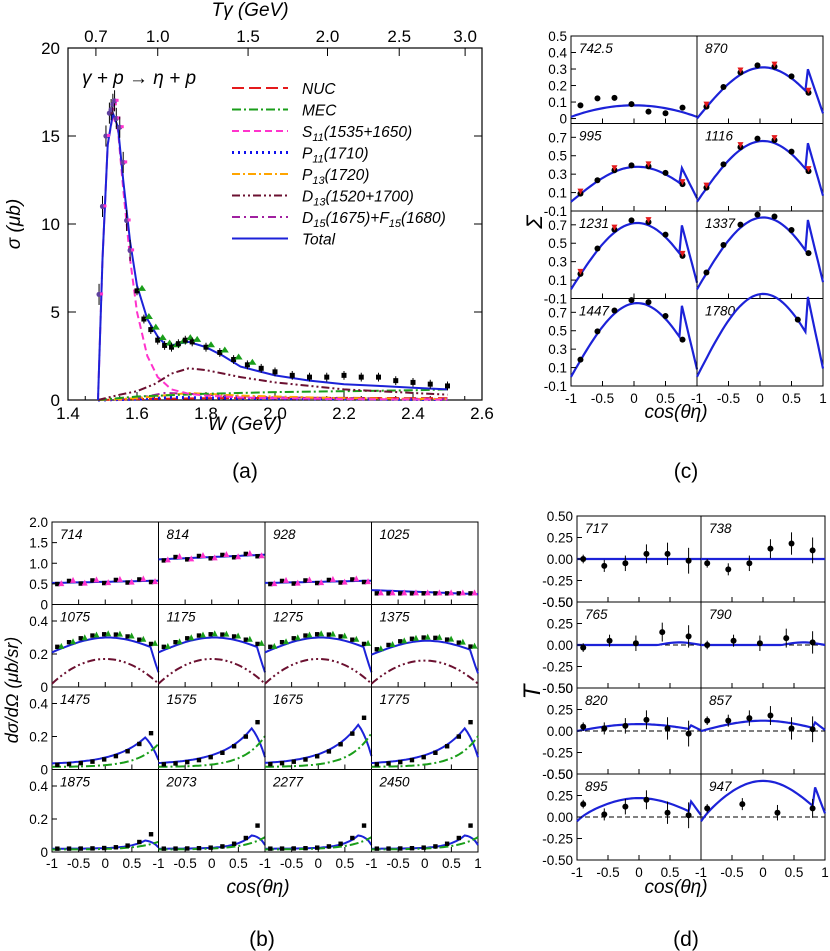 This screenshot has width=830, height=951. Describe the element at coordinates (288, 617) in the screenshot. I see `b-energy-label: 1275` at that location.